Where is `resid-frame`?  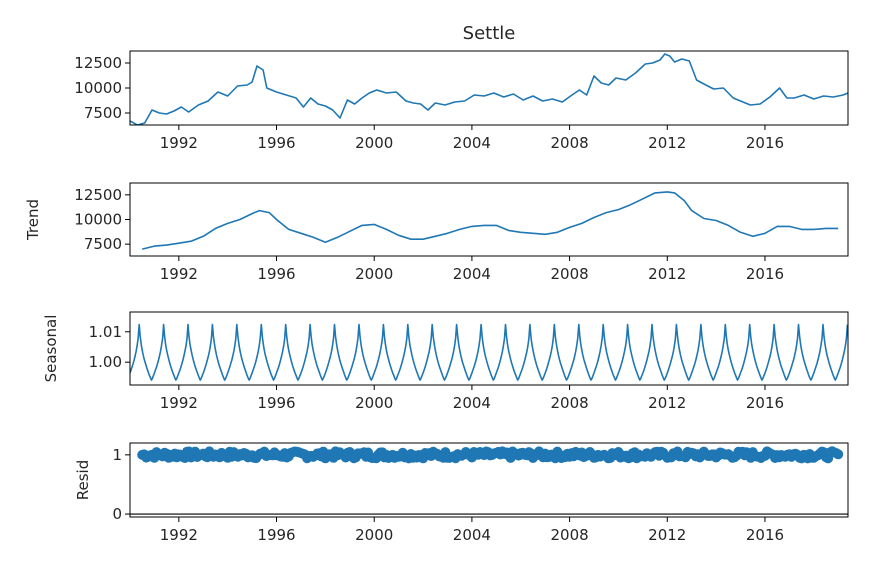 resid-frame is located at coordinates (489, 480).